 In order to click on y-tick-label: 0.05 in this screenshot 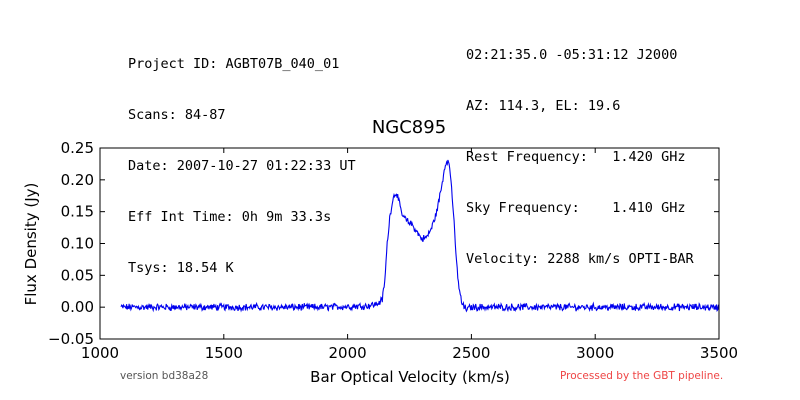, I will do `click(77, 275)`.